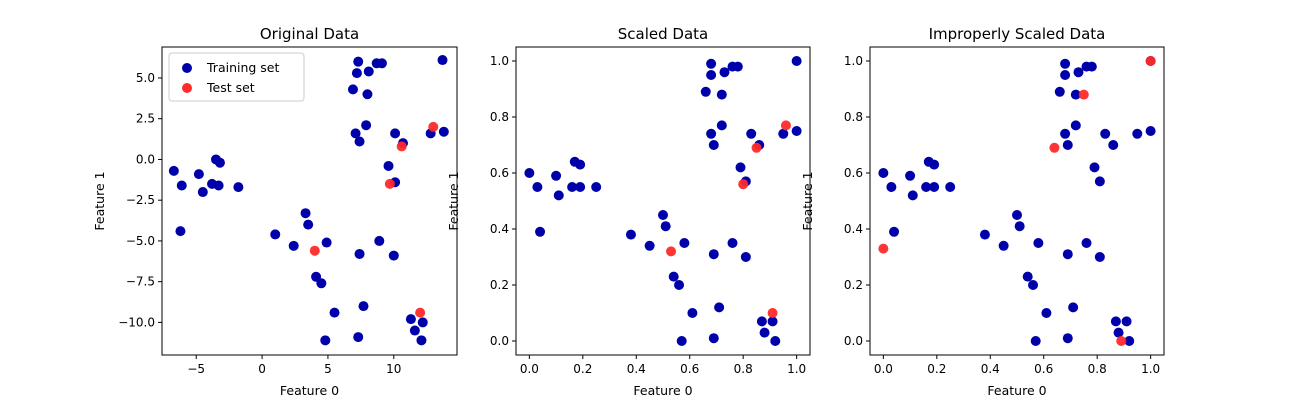  I want to click on x-tick-label: −5, so click(196, 369).